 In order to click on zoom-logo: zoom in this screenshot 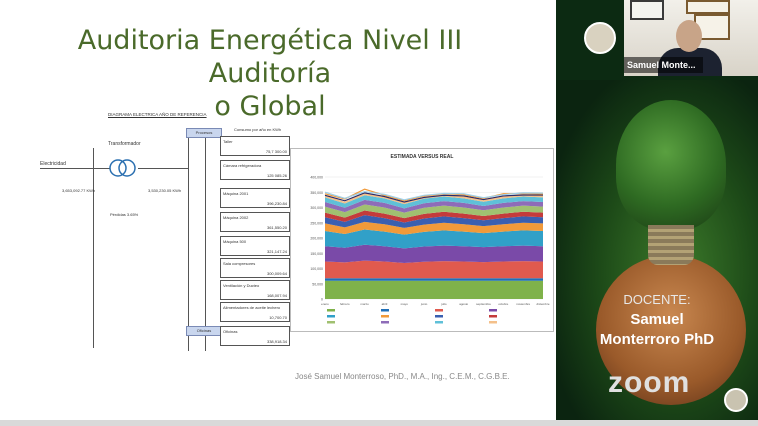, I will do `click(649, 382)`.